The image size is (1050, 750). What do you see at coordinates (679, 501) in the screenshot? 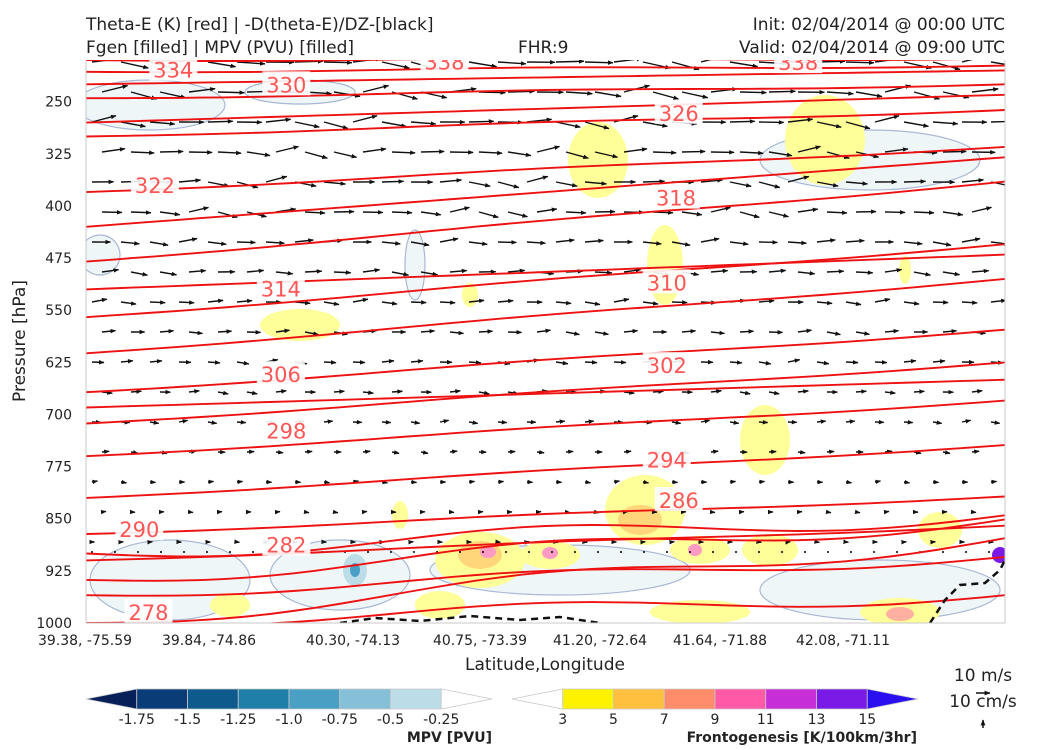
I see `contour-label: 286` at bounding box center [679, 501].